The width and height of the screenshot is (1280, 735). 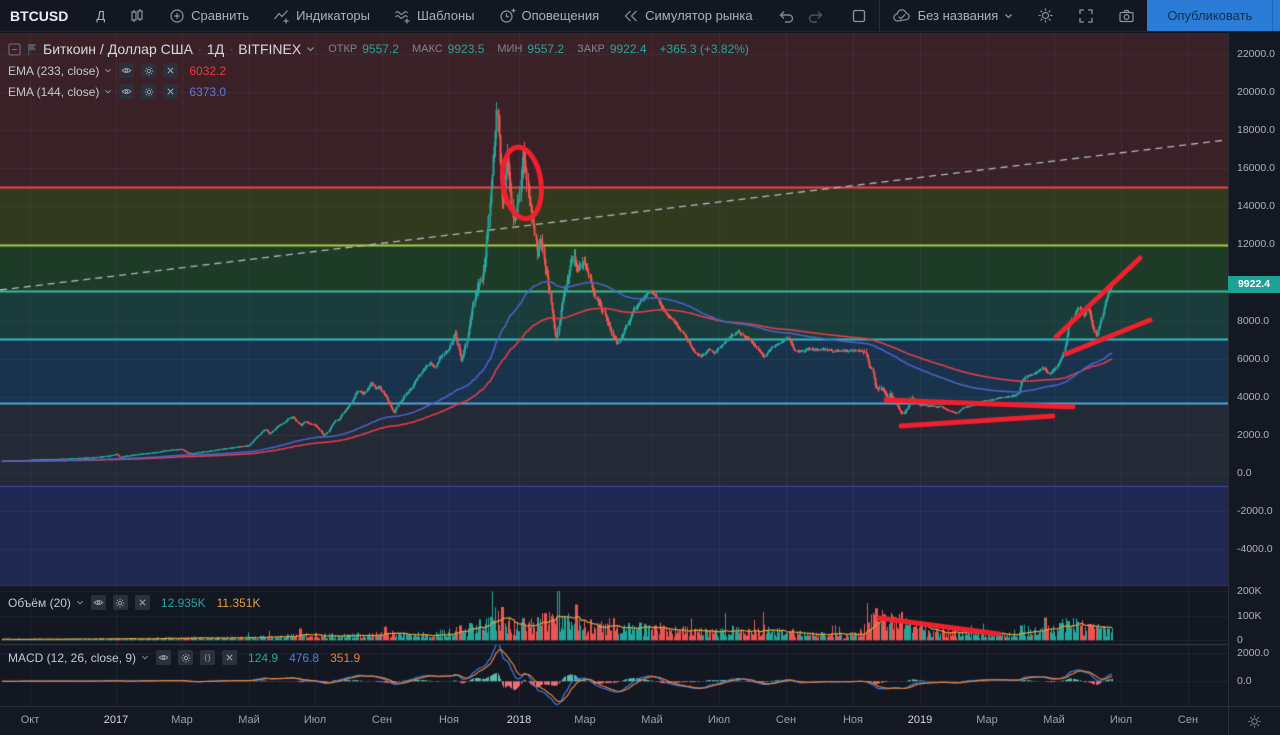 I want to click on chart-type-button, so click(x=137, y=15).